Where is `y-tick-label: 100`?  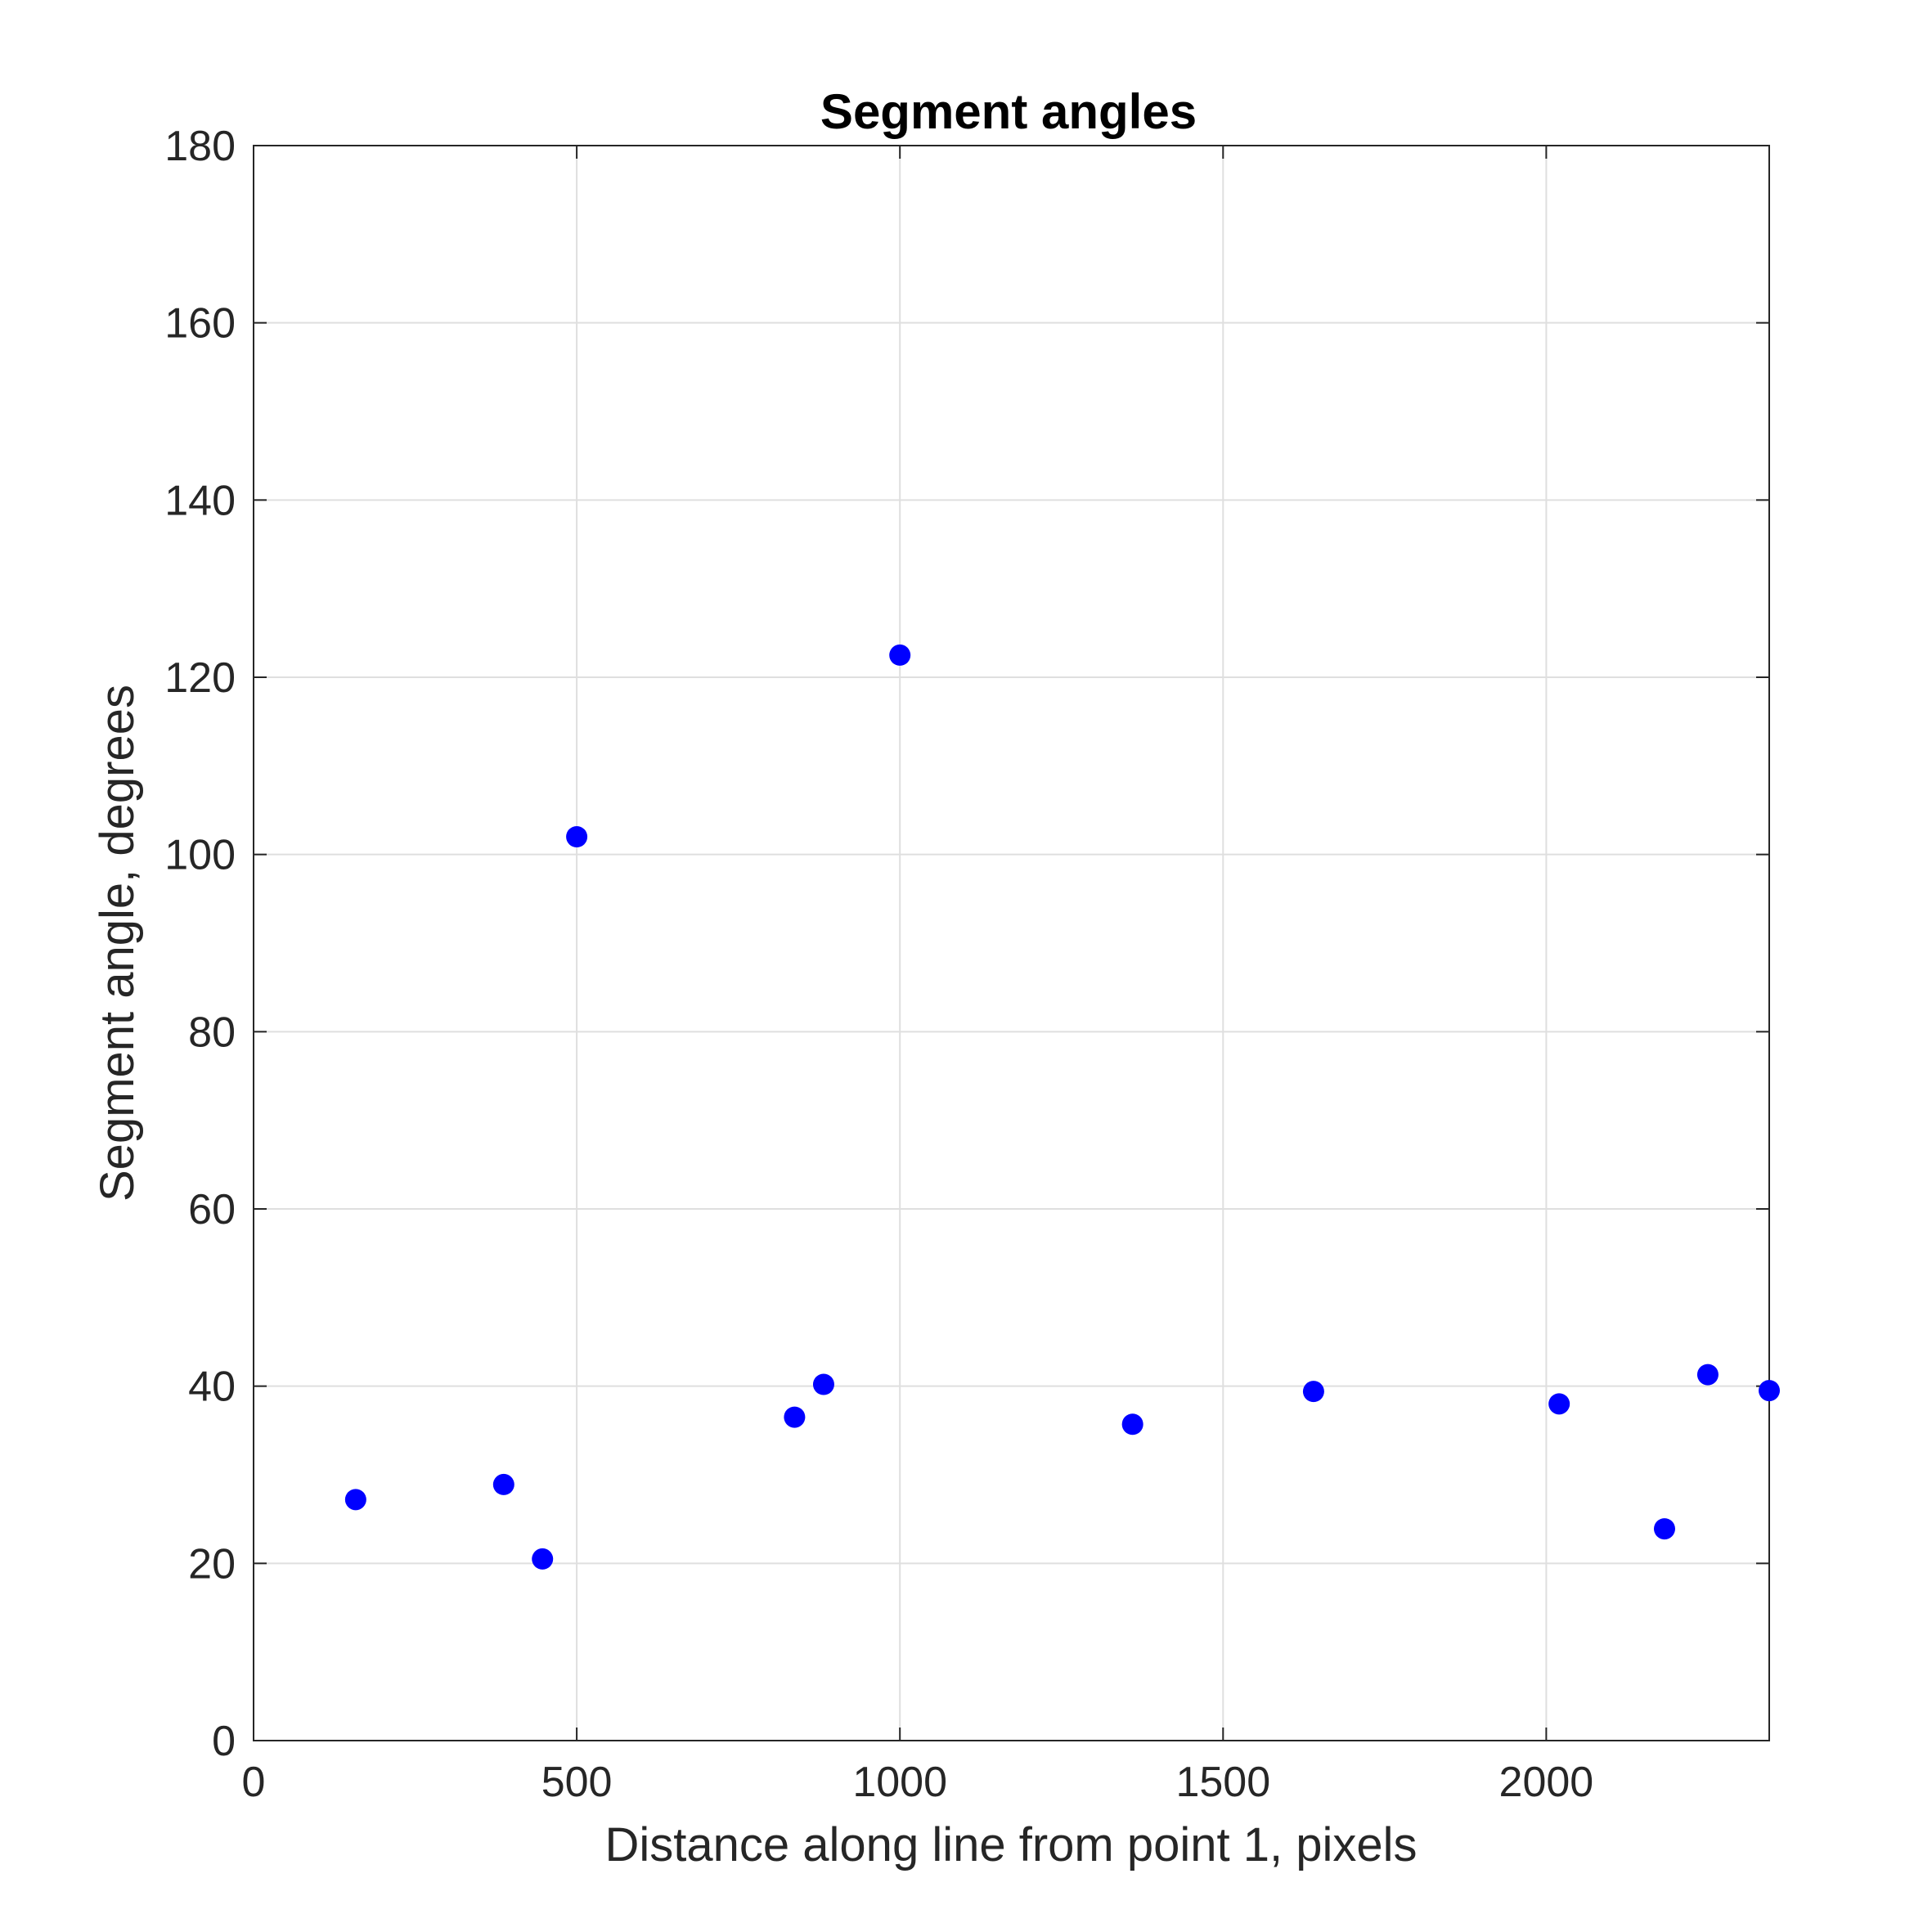 y-tick-label: 100 is located at coordinates (200, 856).